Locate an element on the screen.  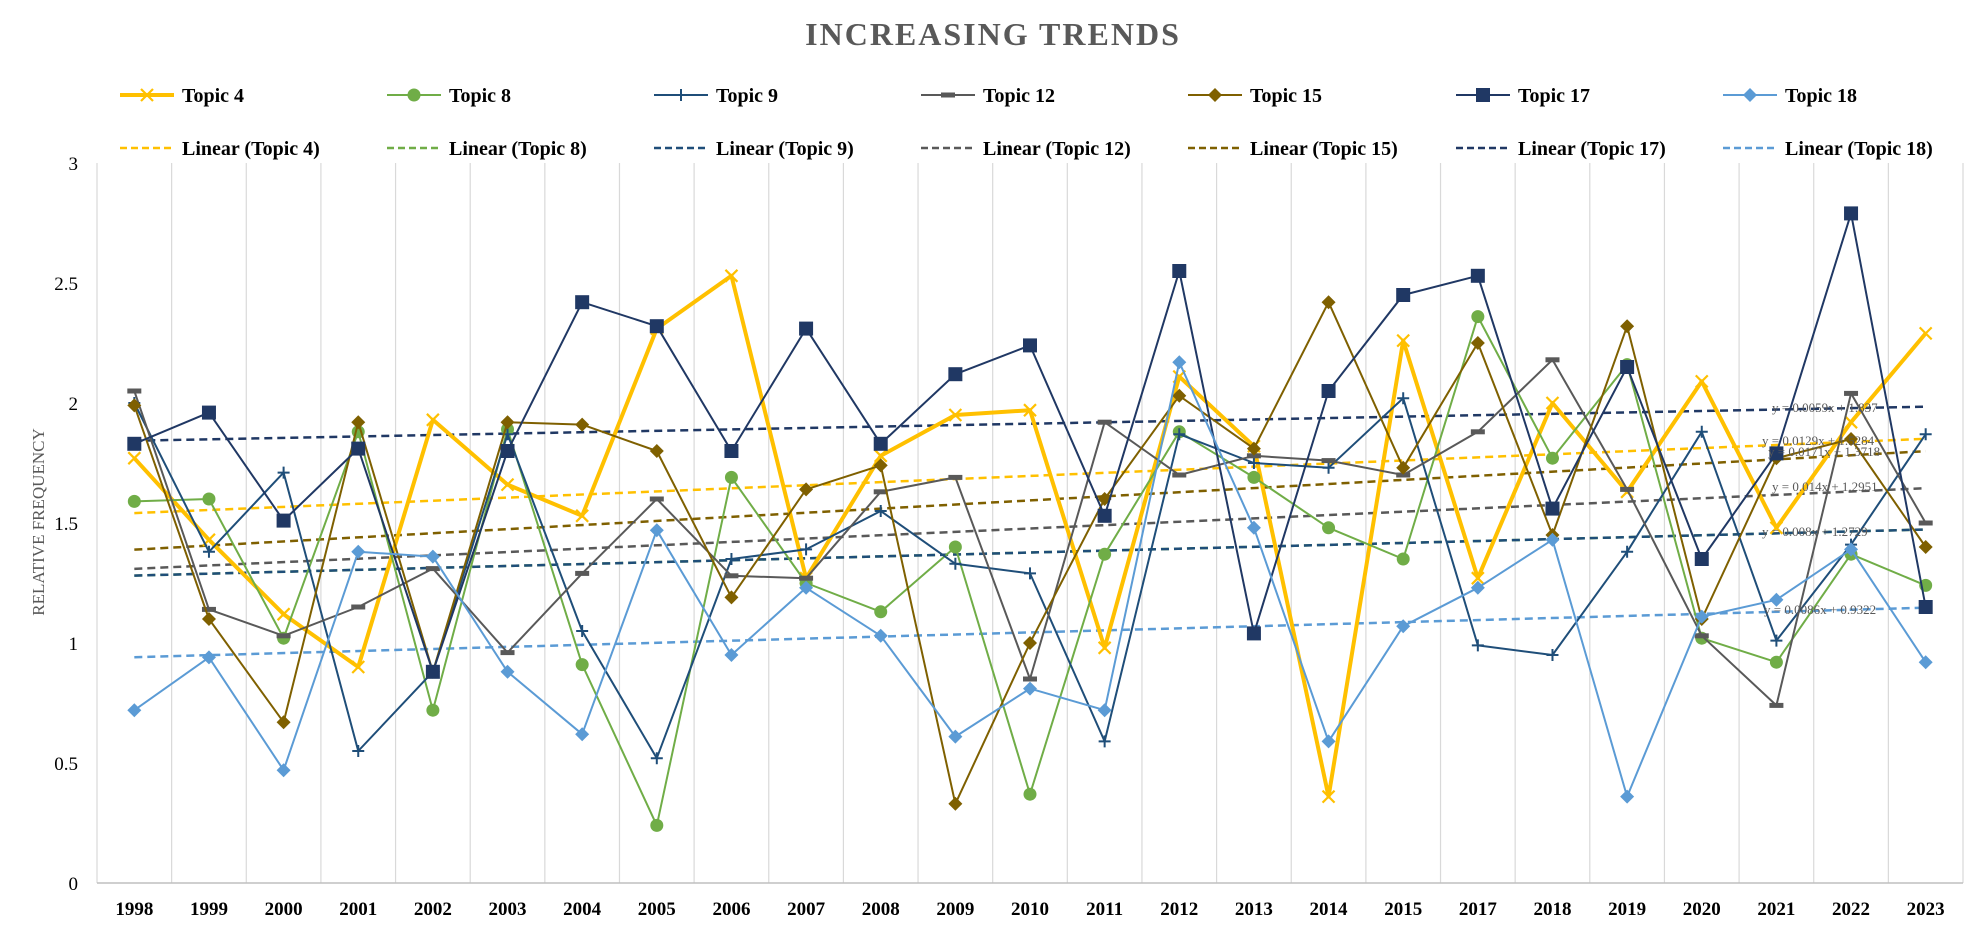
trendline-equation: y = 0.0059x + 1.837 is located at coordinates (1825, 407).